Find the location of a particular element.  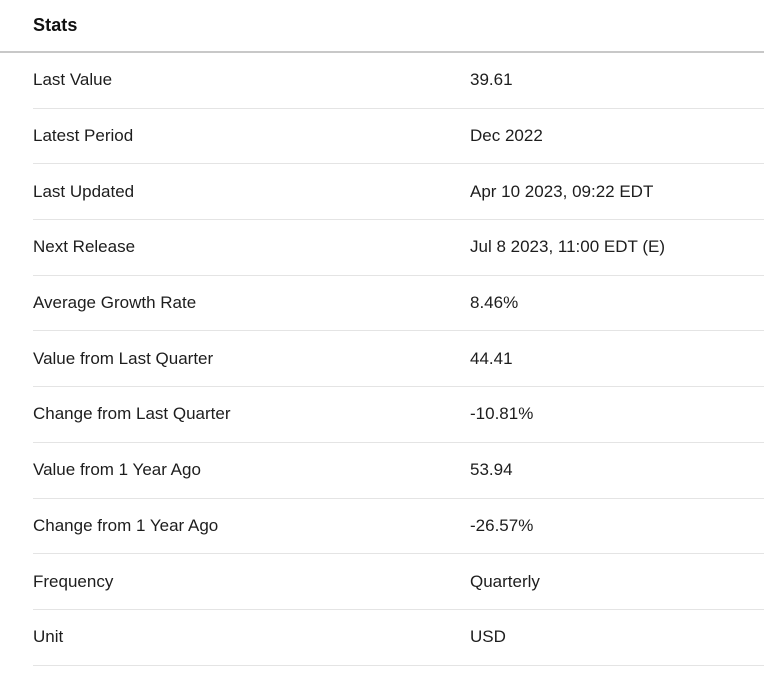

stats-row-unit: Unit USD is located at coordinates (398, 638).